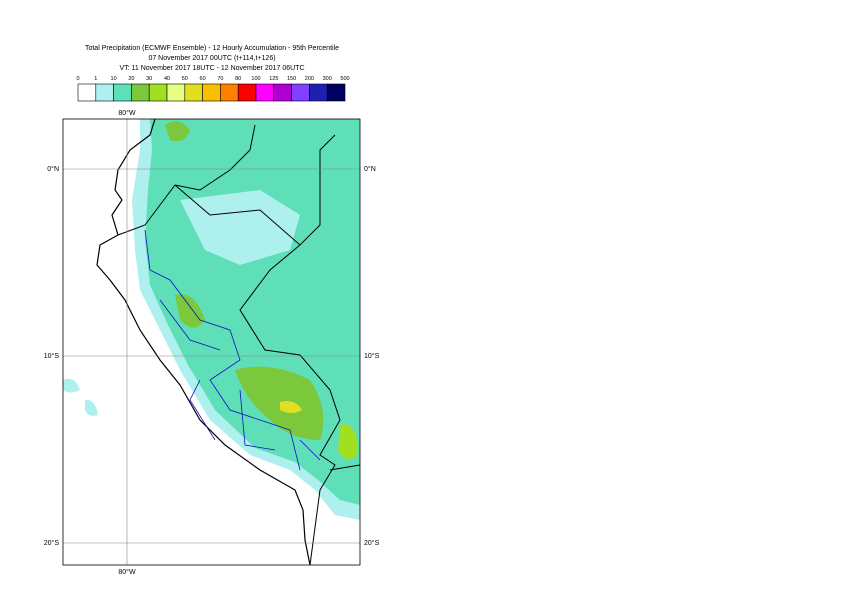 This screenshot has width=842, height=601. Describe the element at coordinates (80, 397) in the screenshot. I see `sea-patch` at that location.